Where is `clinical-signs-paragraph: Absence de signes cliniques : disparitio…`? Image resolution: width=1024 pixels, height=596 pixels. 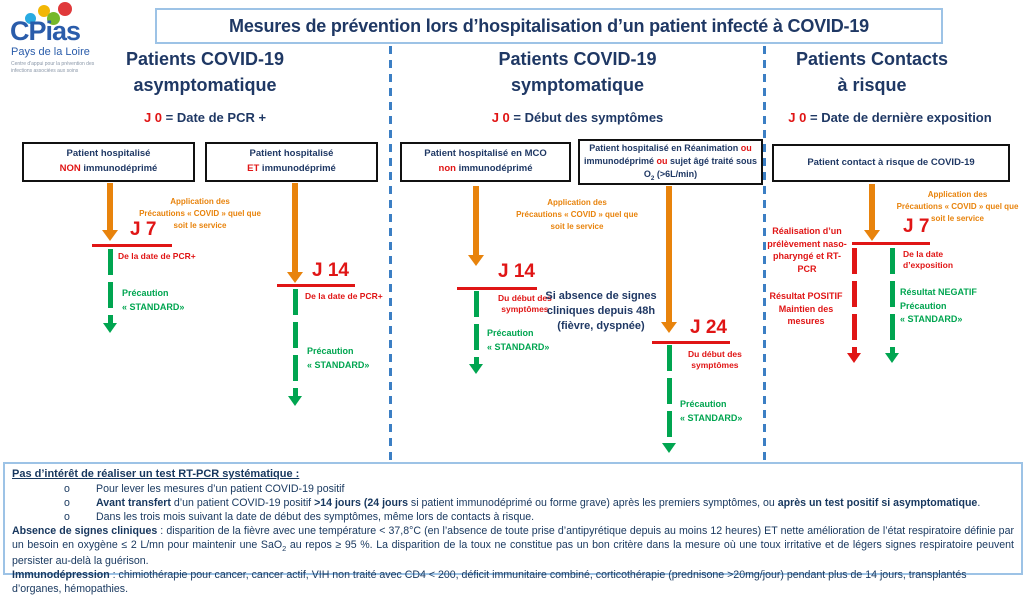
clinical-signs-paragraph: Absence de signes cliniques : disparitio… is located at coordinates (513, 545).